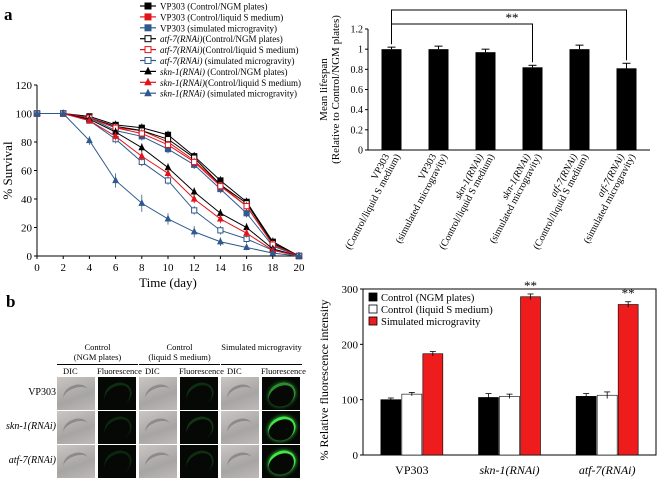  I want to click on group-title-line-1: Control, so click(179, 347).